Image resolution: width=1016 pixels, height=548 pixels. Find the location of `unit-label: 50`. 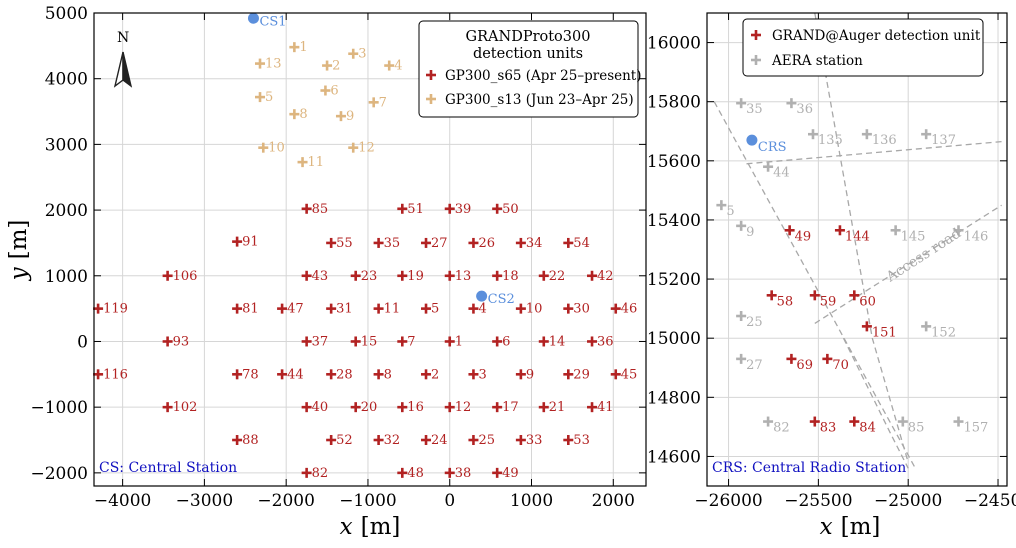

unit-label: 50 is located at coordinates (510, 209).